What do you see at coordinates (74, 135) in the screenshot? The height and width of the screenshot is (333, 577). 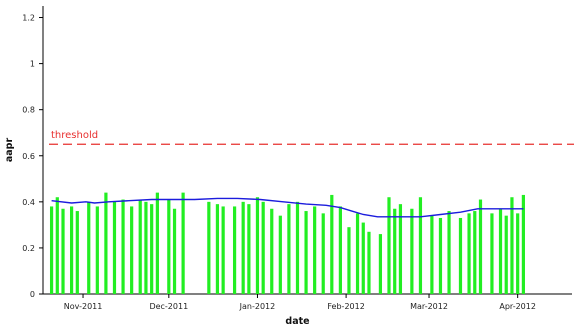 I see `threshold-label: threshold` at bounding box center [74, 135].